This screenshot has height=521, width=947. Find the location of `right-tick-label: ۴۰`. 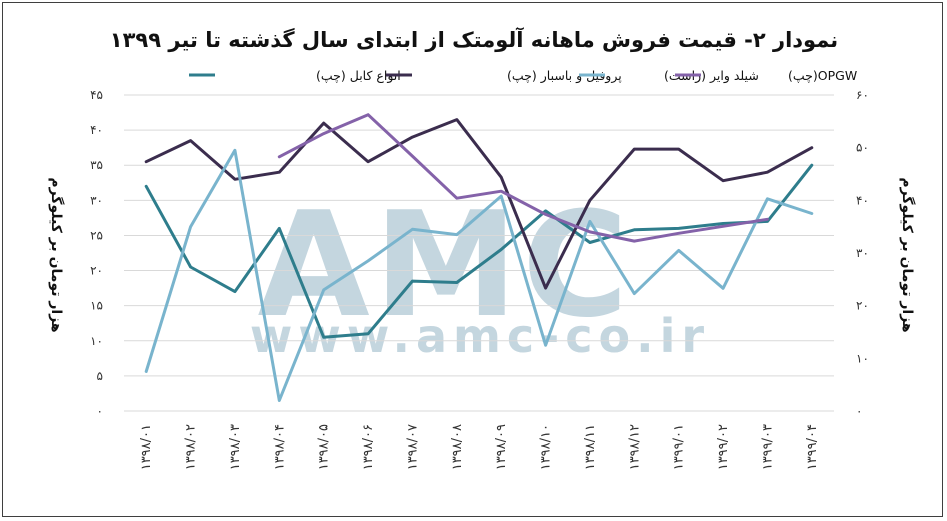

right-tick-label: ۴۰ is located at coordinates (862, 200).